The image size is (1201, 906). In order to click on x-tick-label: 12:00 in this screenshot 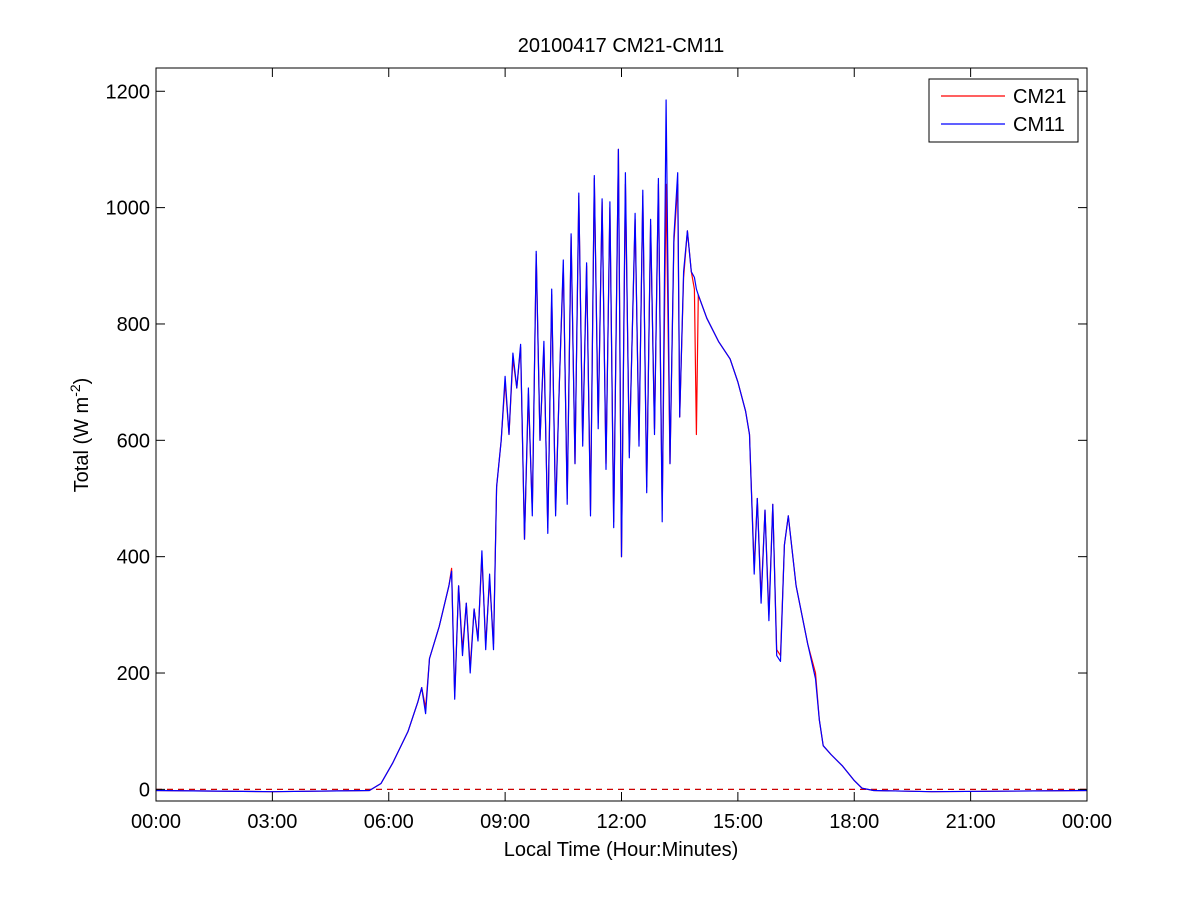, I will do `click(621, 822)`.